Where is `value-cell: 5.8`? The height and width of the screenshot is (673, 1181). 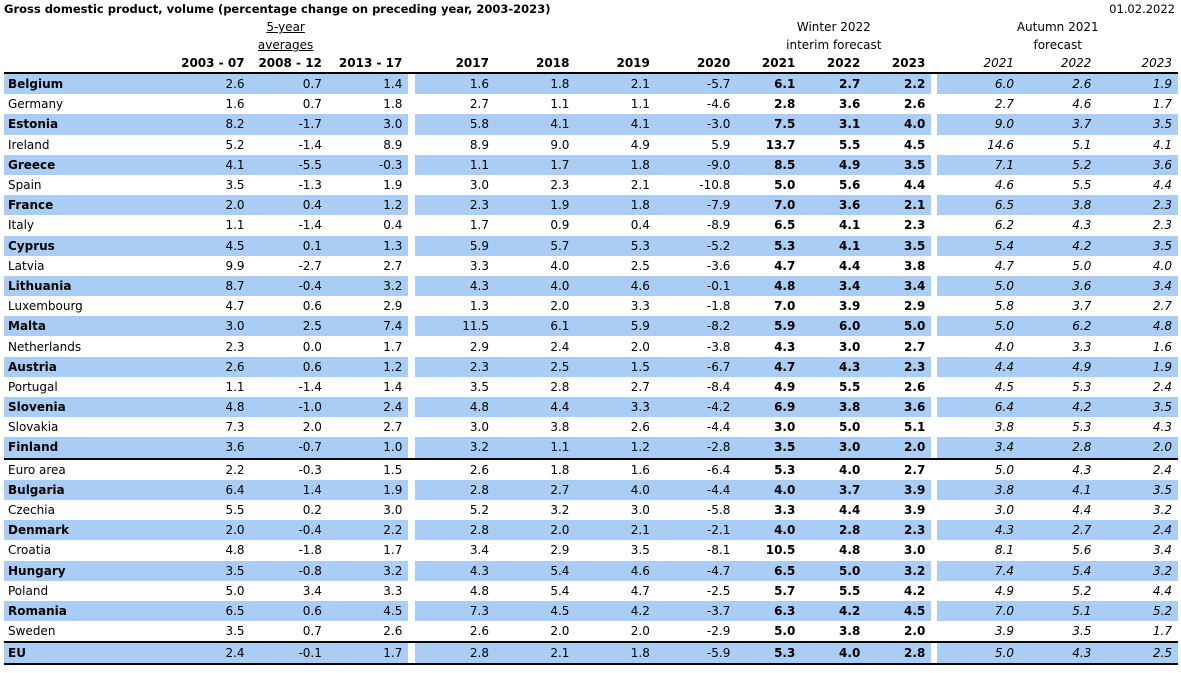
value-cell: 5.8 is located at coordinates (1004, 306).